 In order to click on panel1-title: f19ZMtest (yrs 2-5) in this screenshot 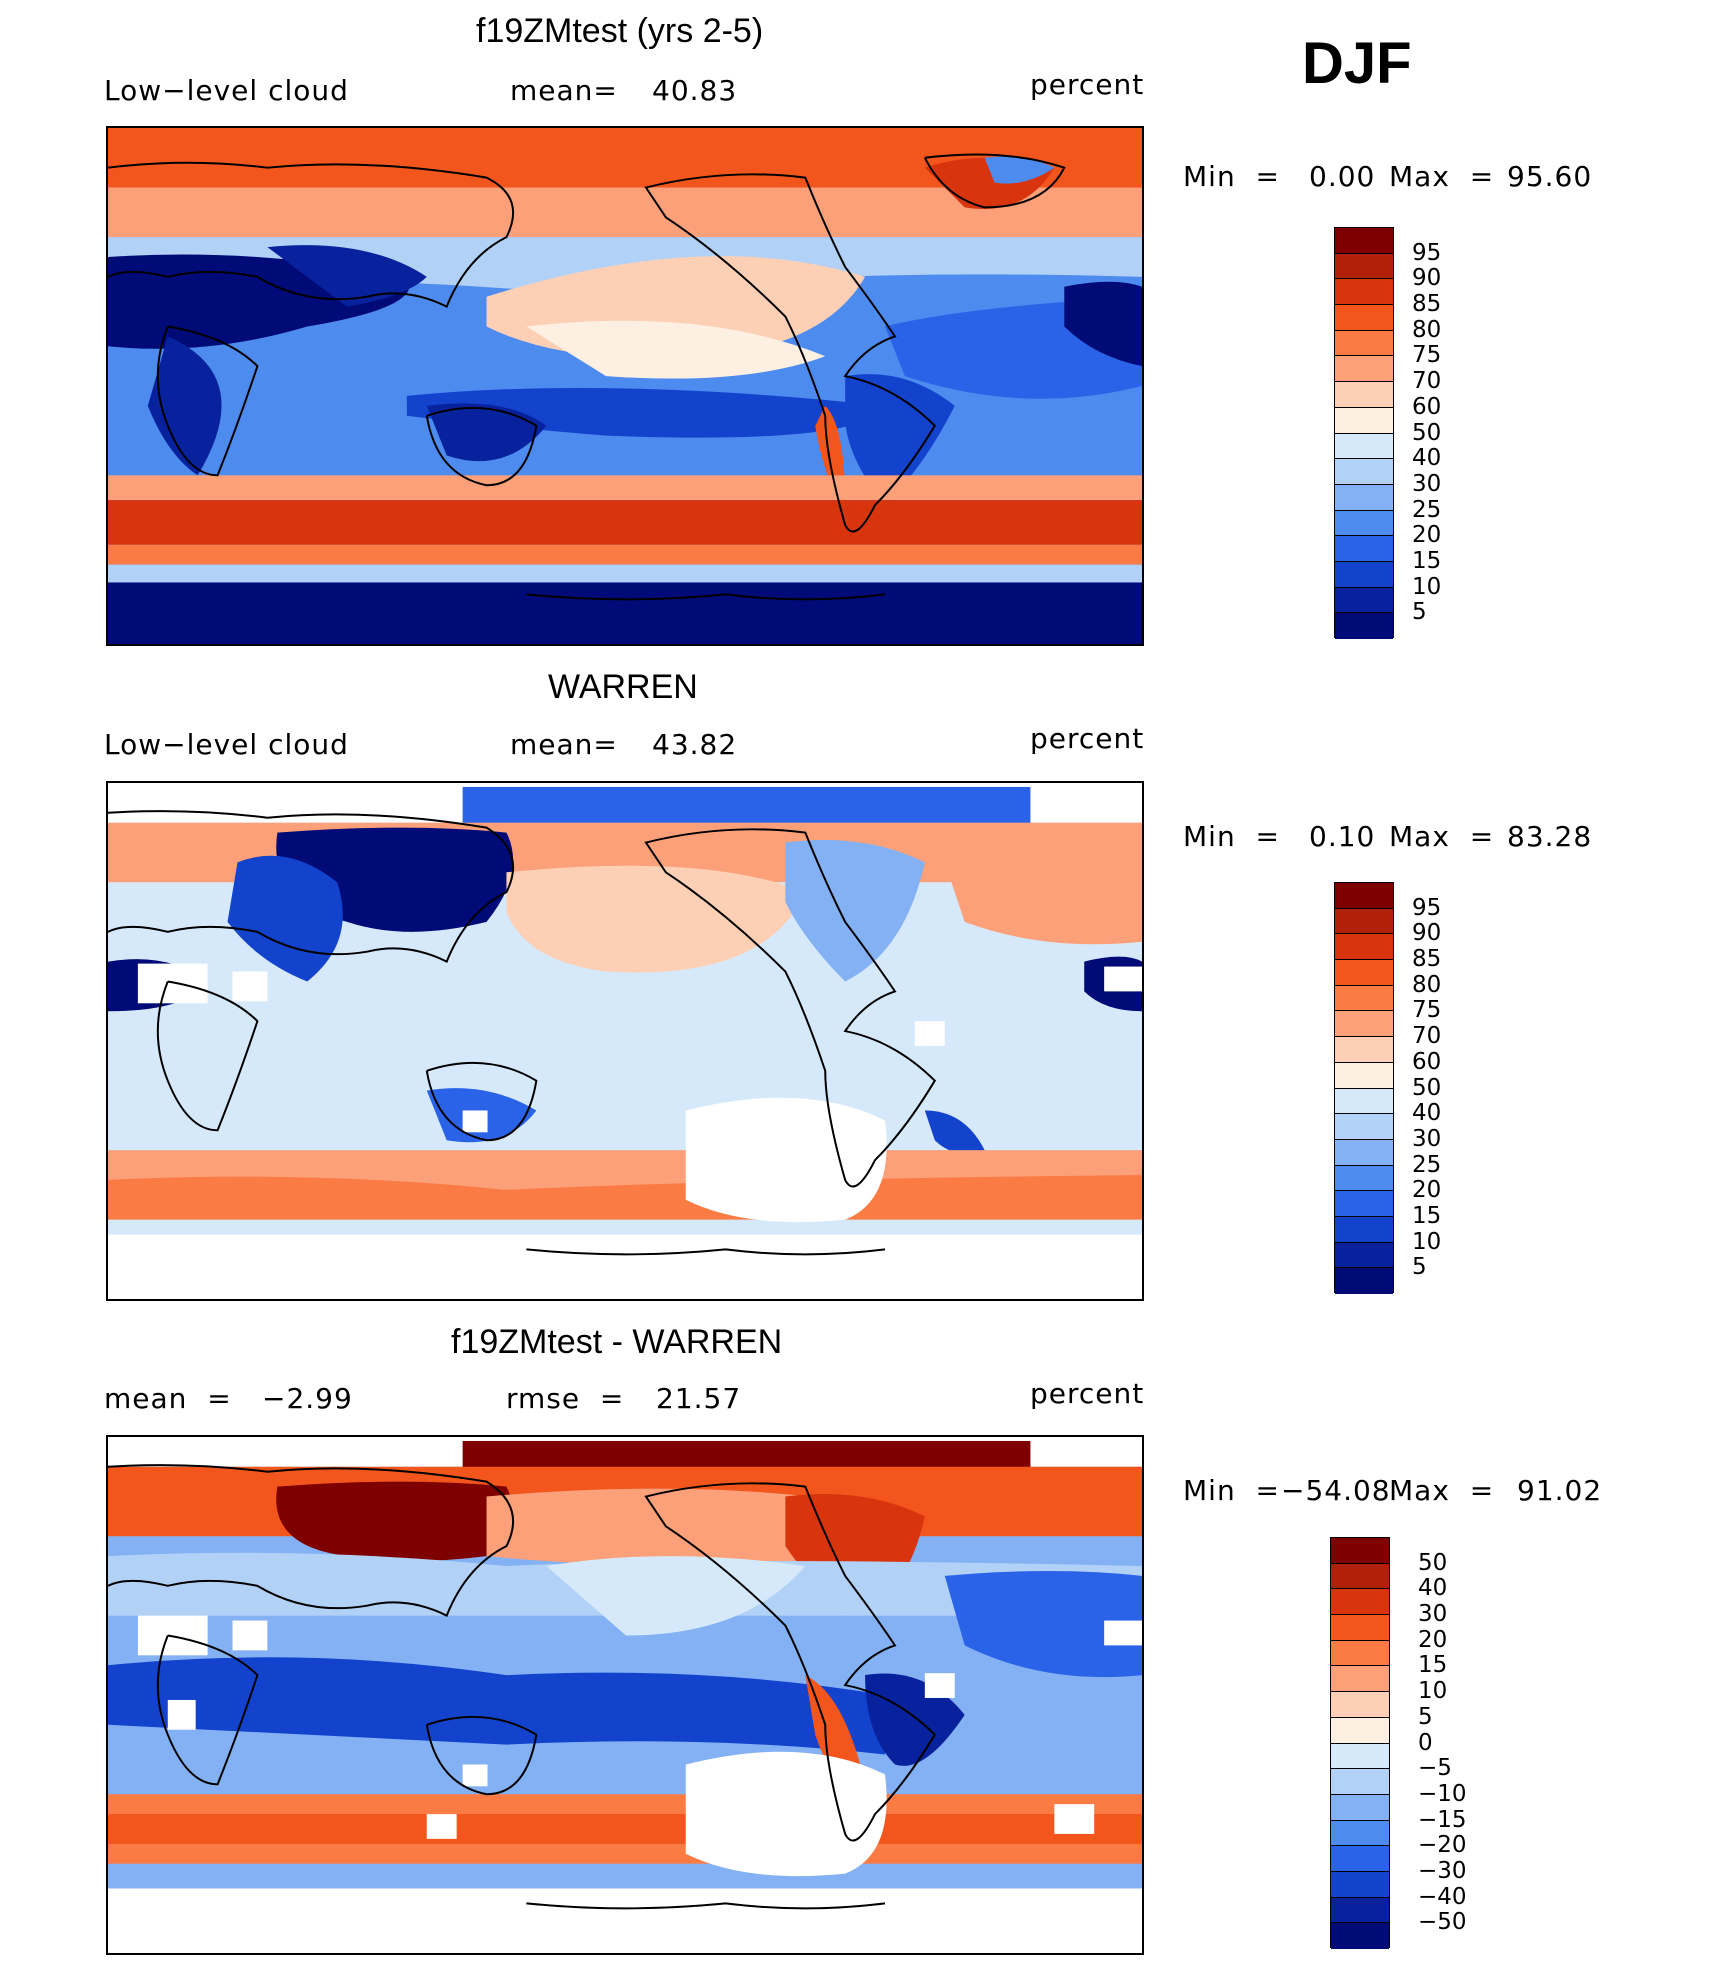, I will do `click(620, 31)`.